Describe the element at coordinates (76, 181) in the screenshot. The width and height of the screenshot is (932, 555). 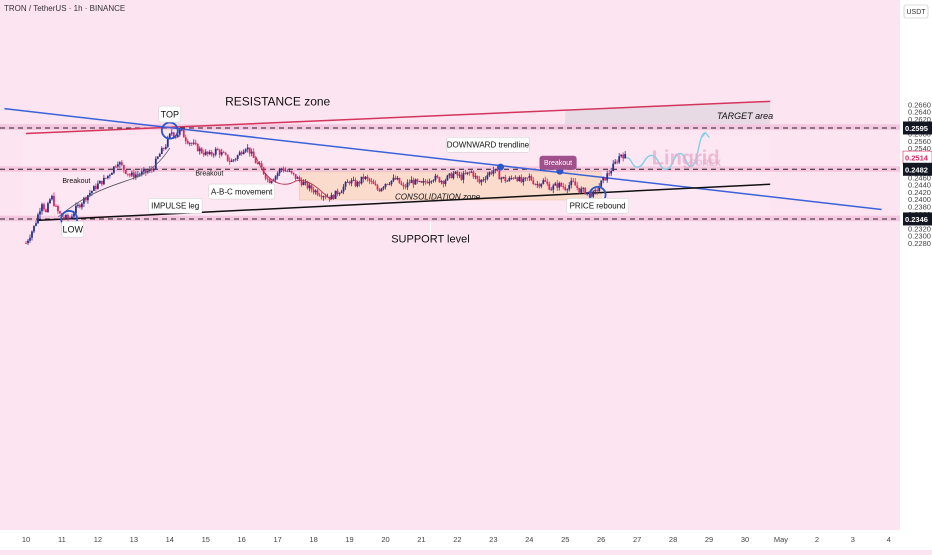
I see `breakout-left-label: Breakout` at that location.